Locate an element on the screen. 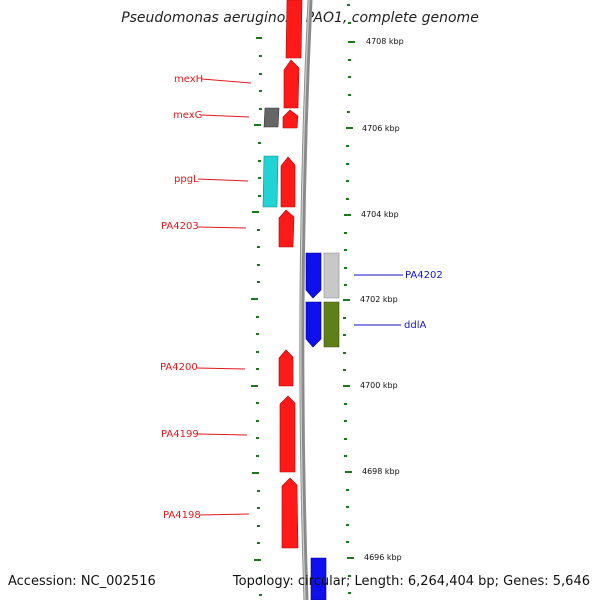  gene-label-PA4199: PA4199 is located at coordinates (180, 434).